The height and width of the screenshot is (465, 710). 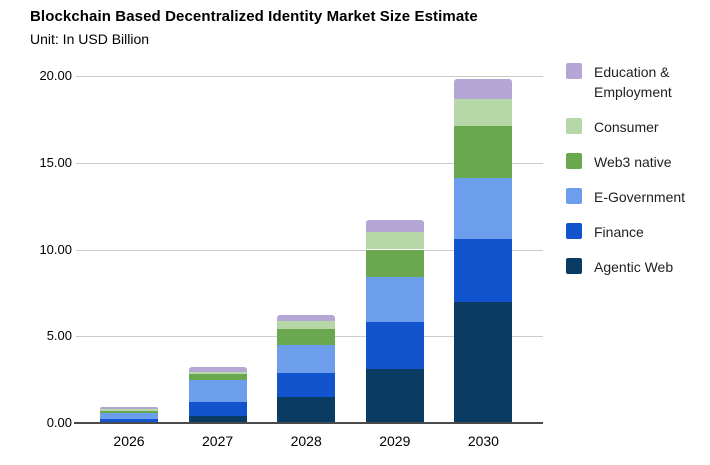 What do you see at coordinates (55, 249) in the screenshot?
I see `y-tick-label-10.00: 10.00` at bounding box center [55, 249].